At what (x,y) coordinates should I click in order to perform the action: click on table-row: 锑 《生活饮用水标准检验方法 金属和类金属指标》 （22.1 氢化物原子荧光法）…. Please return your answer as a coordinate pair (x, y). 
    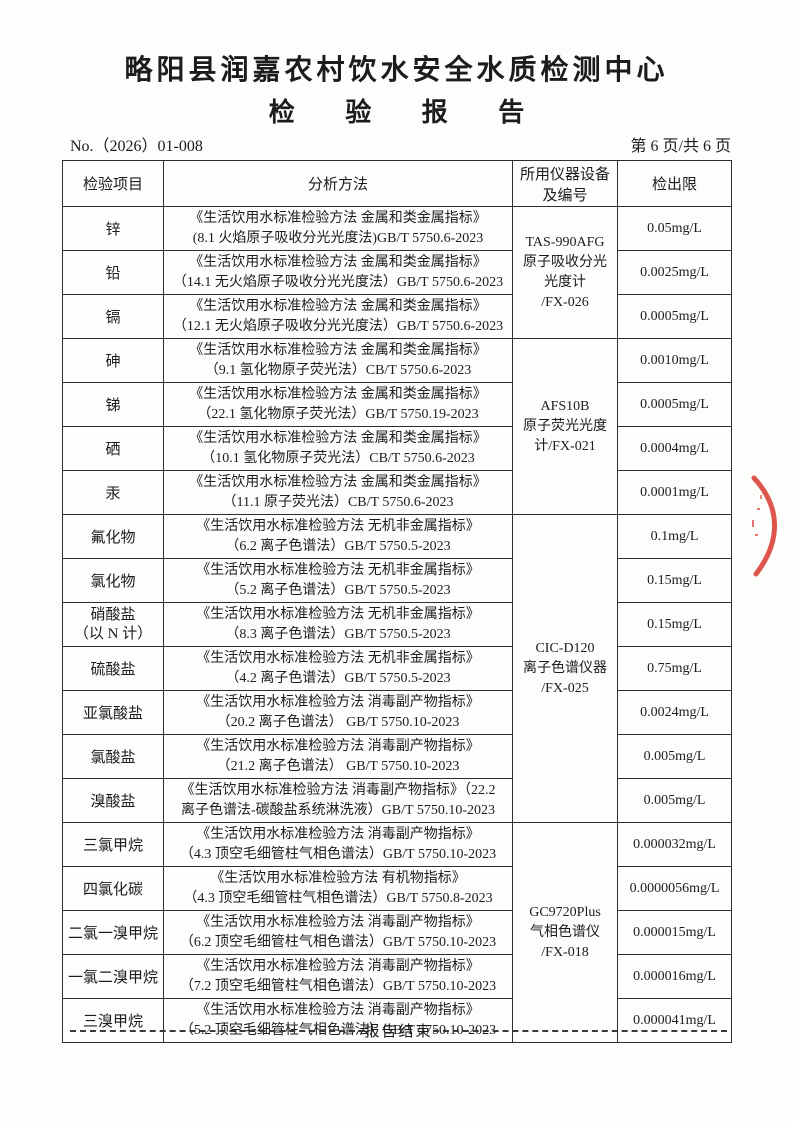
    Looking at the image, I should click on (397, 404).